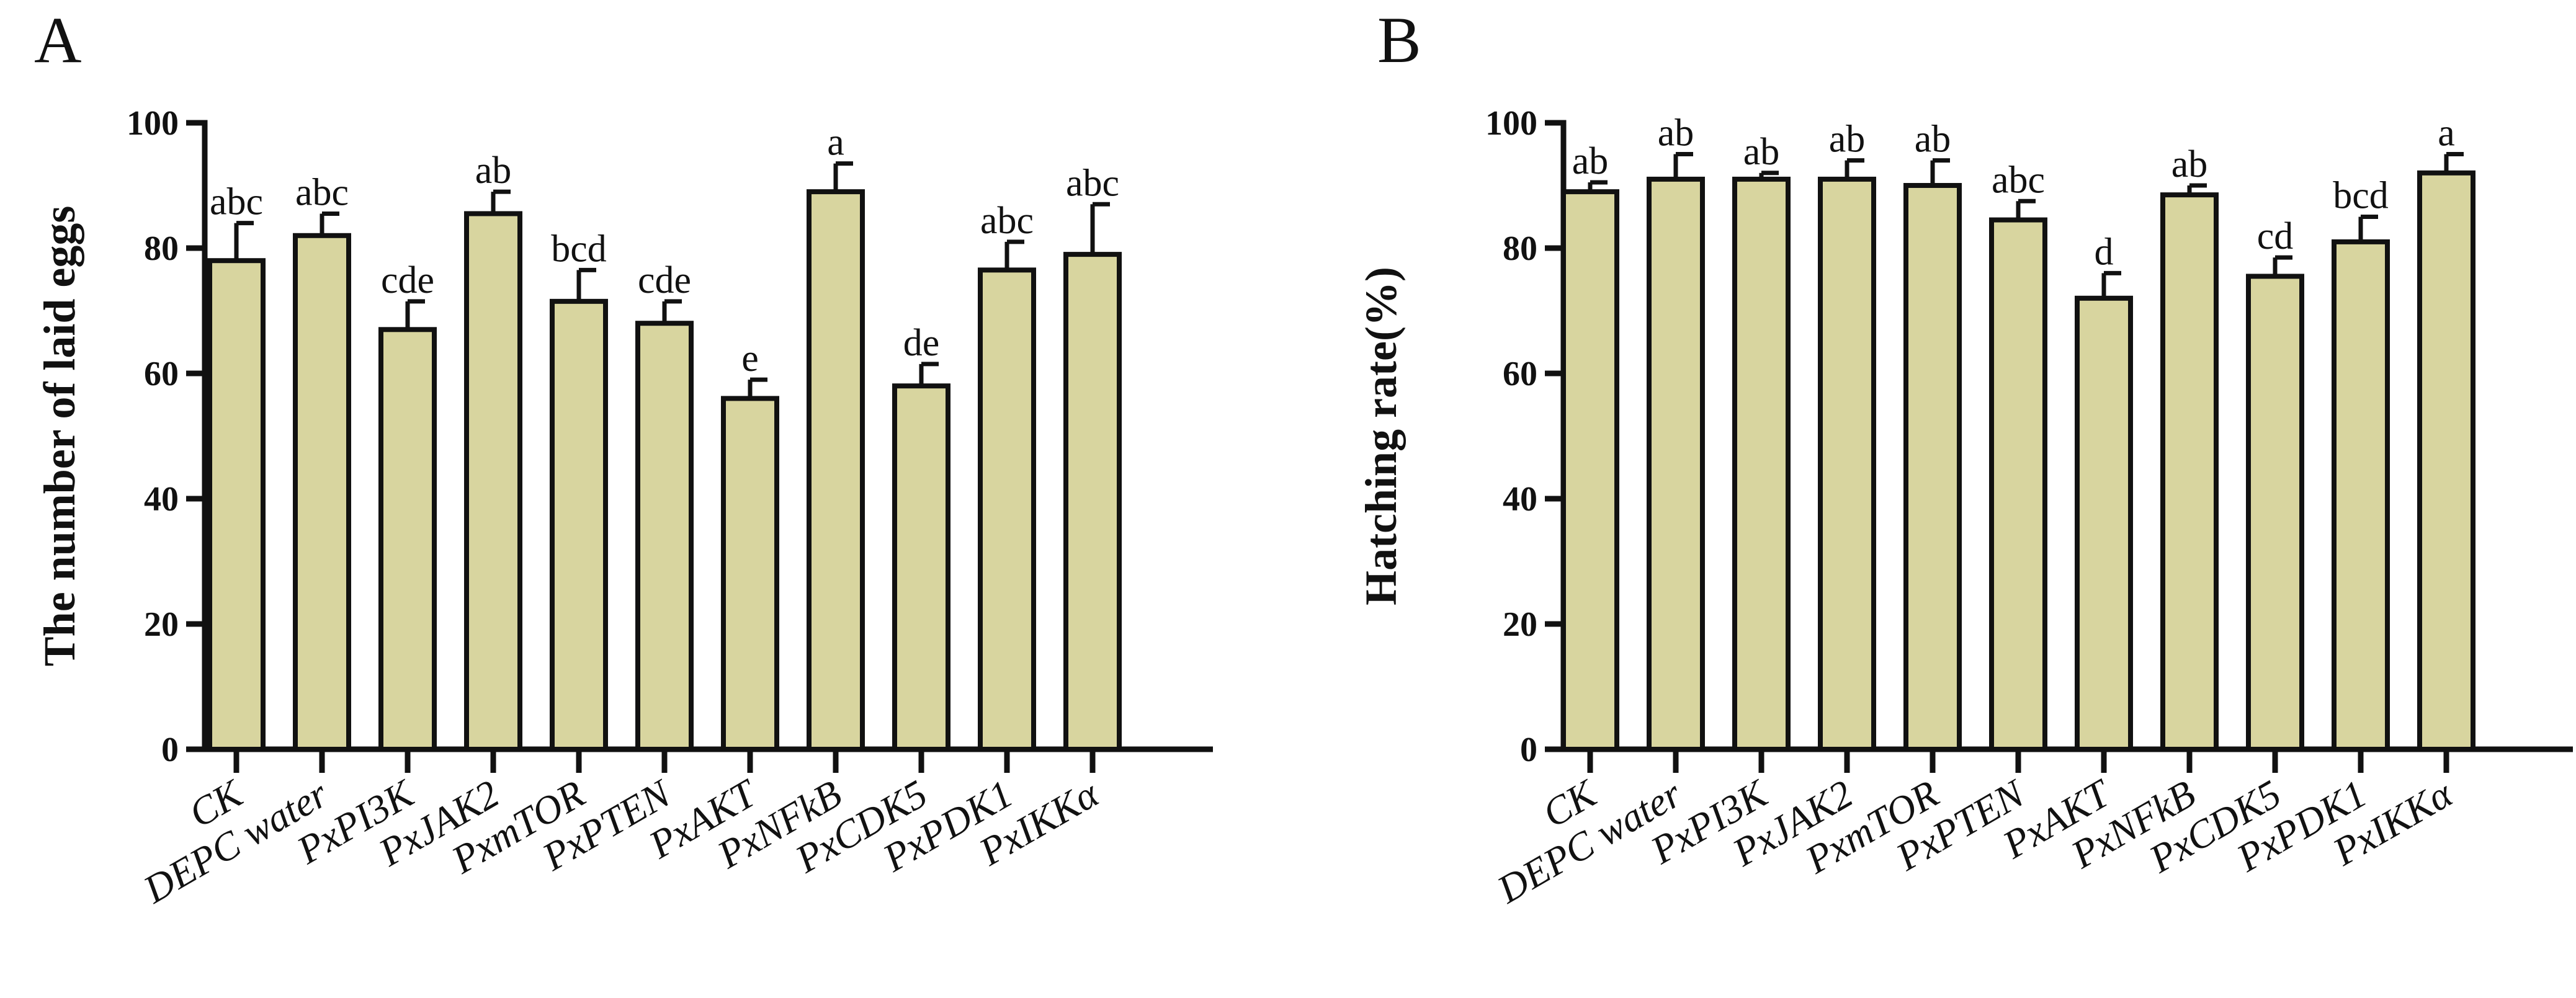 Image resolution: width=2576 pixels, height=998 pixels. Describe the element at coordinates (1520, 374) in the screenshot. I see `chart-b-y-tick-label: 60` at that location.